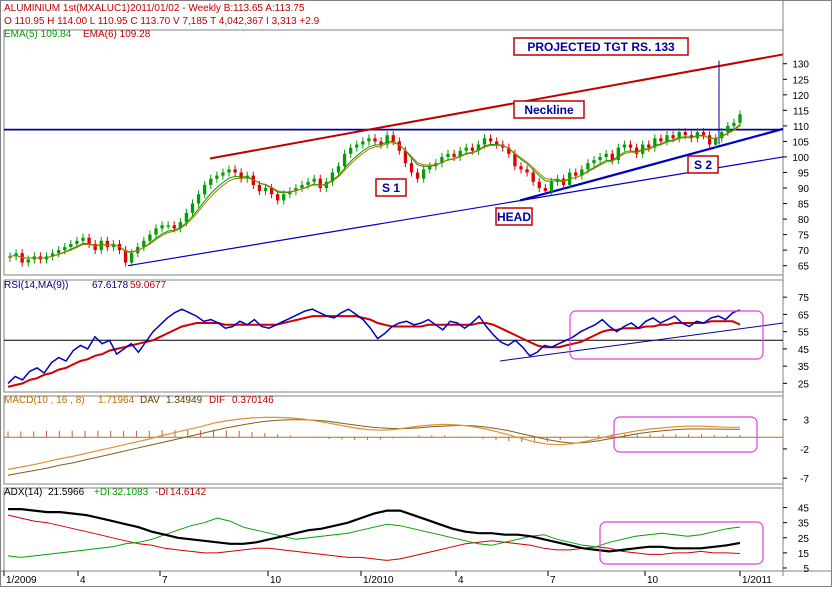 The width and height of the screenshot is (832, 592). I want to click on x-tick-label: 10, so click(653, 580).